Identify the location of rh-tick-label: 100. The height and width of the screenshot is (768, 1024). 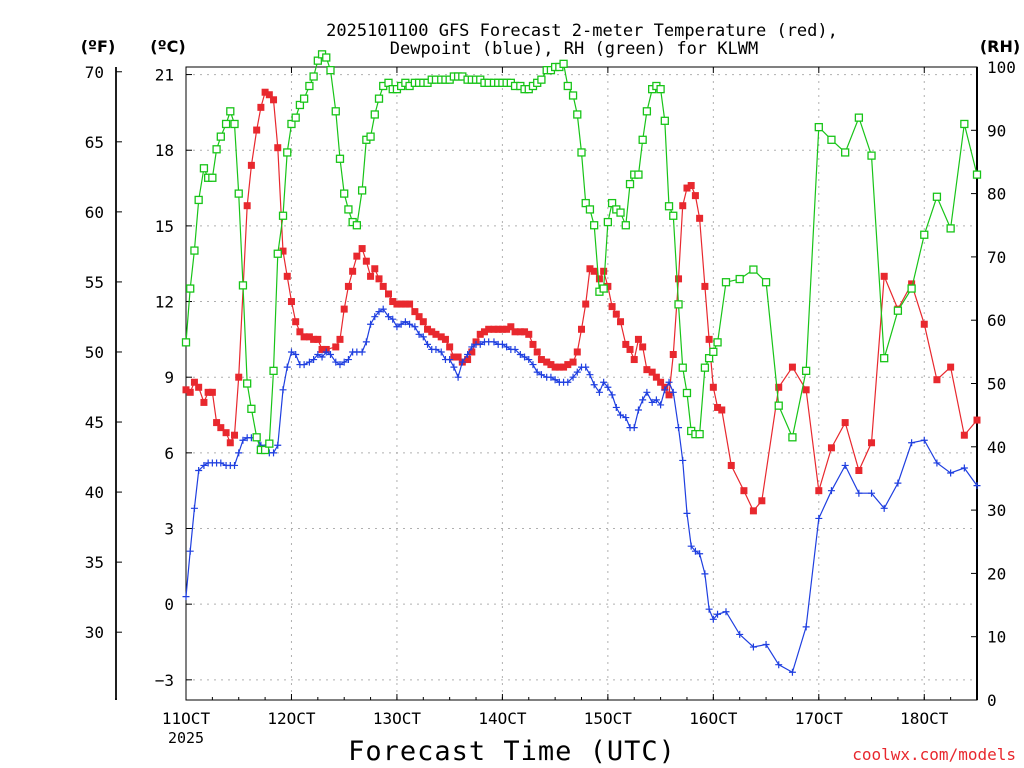
(1001, 67).